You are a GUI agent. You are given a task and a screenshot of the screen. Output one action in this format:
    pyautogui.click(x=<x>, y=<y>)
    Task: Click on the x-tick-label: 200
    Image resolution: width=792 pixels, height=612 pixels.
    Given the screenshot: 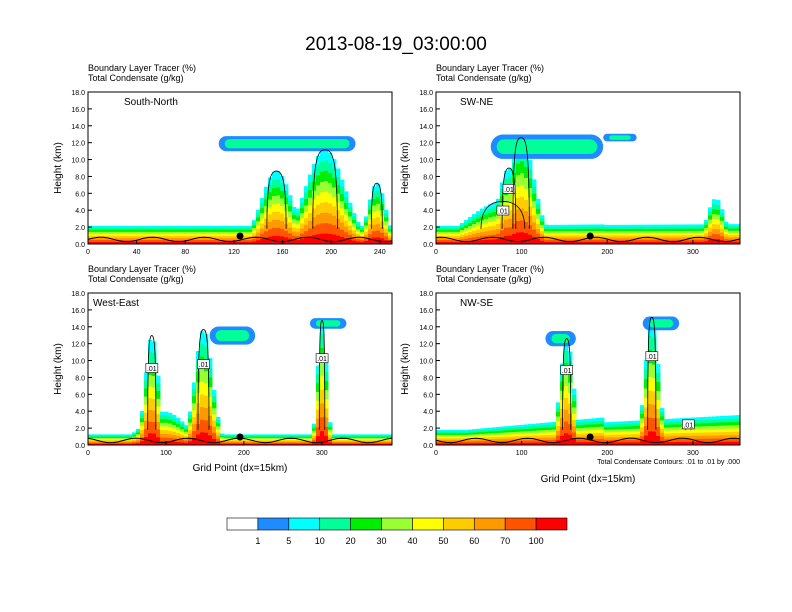 What is the action you would take?
    pyautogui.click(x=607, y=252)
    